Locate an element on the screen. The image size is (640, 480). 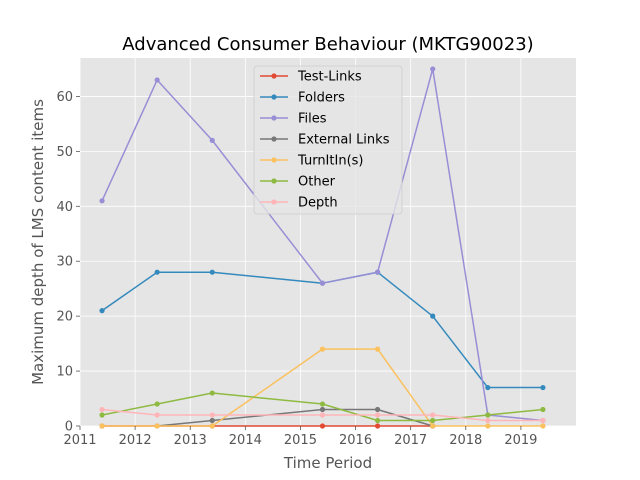
y-tick-label: 20 is located at coordinates (64, 317).